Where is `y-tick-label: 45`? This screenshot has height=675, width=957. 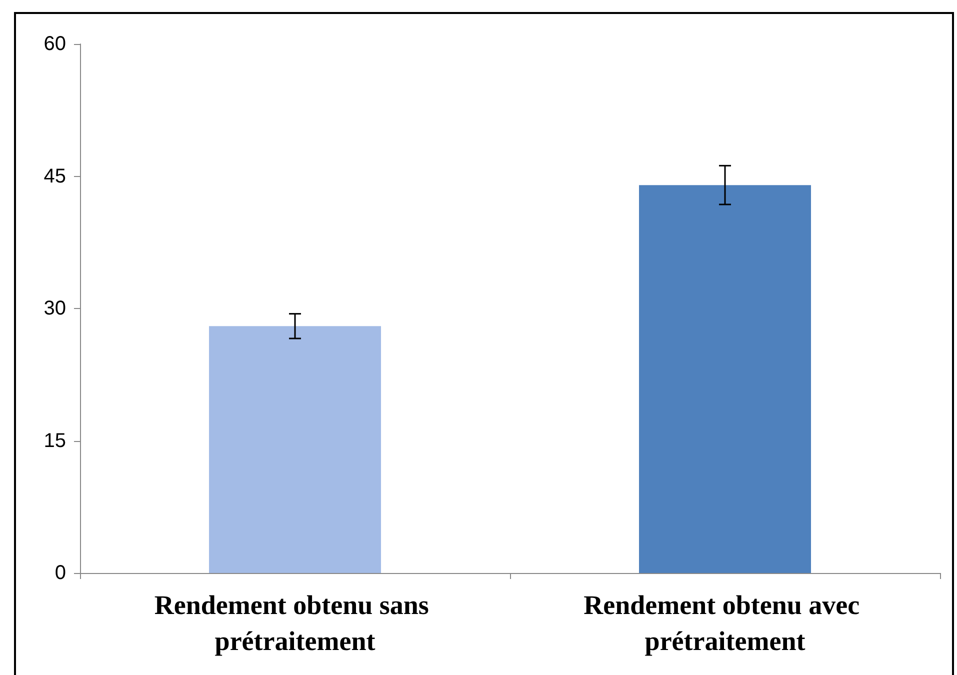 y-tick-label: 45 is located at coordinates (55, 176).